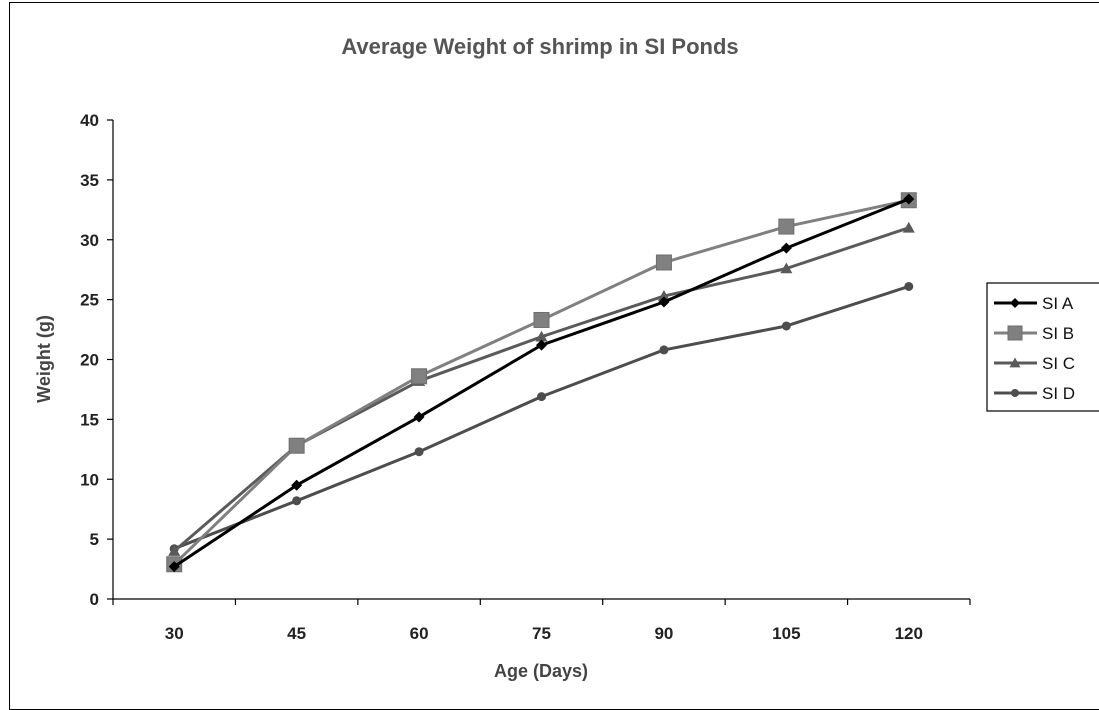 This screenshot has height=710, width=1099. What do you see at coordinates (89, 120) in the screenshot?
I see `y-tick-label: 40` at bounding box center [89, 120].